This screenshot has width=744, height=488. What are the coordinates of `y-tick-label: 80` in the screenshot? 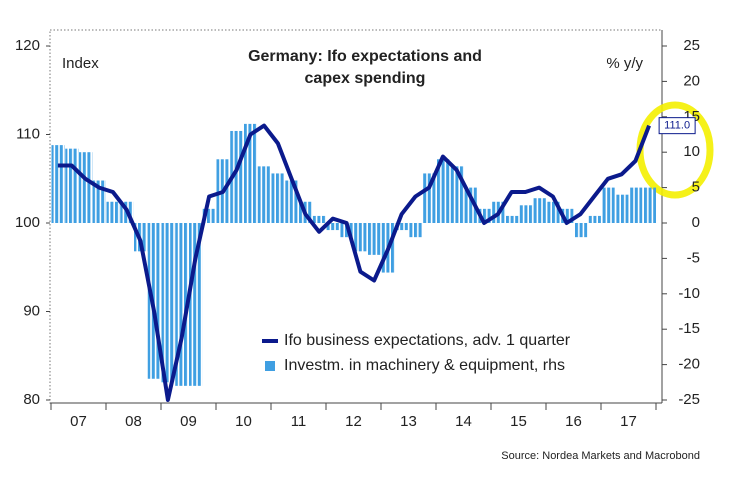 It's located at (31, 399).